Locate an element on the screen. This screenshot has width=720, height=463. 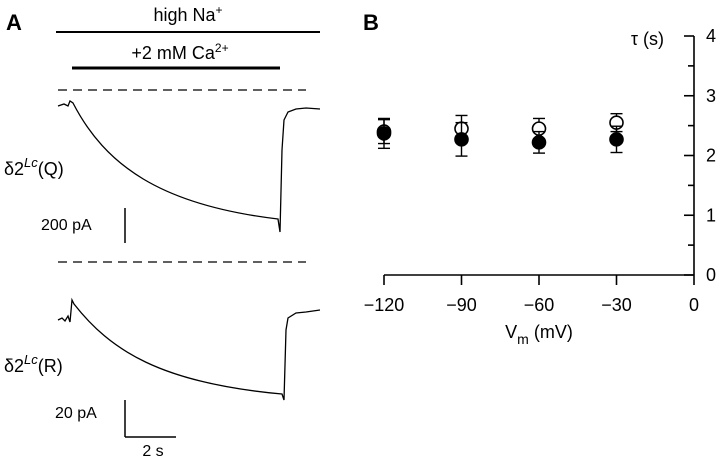
x-tick-label: −30 is located at coordinates (616, 305).